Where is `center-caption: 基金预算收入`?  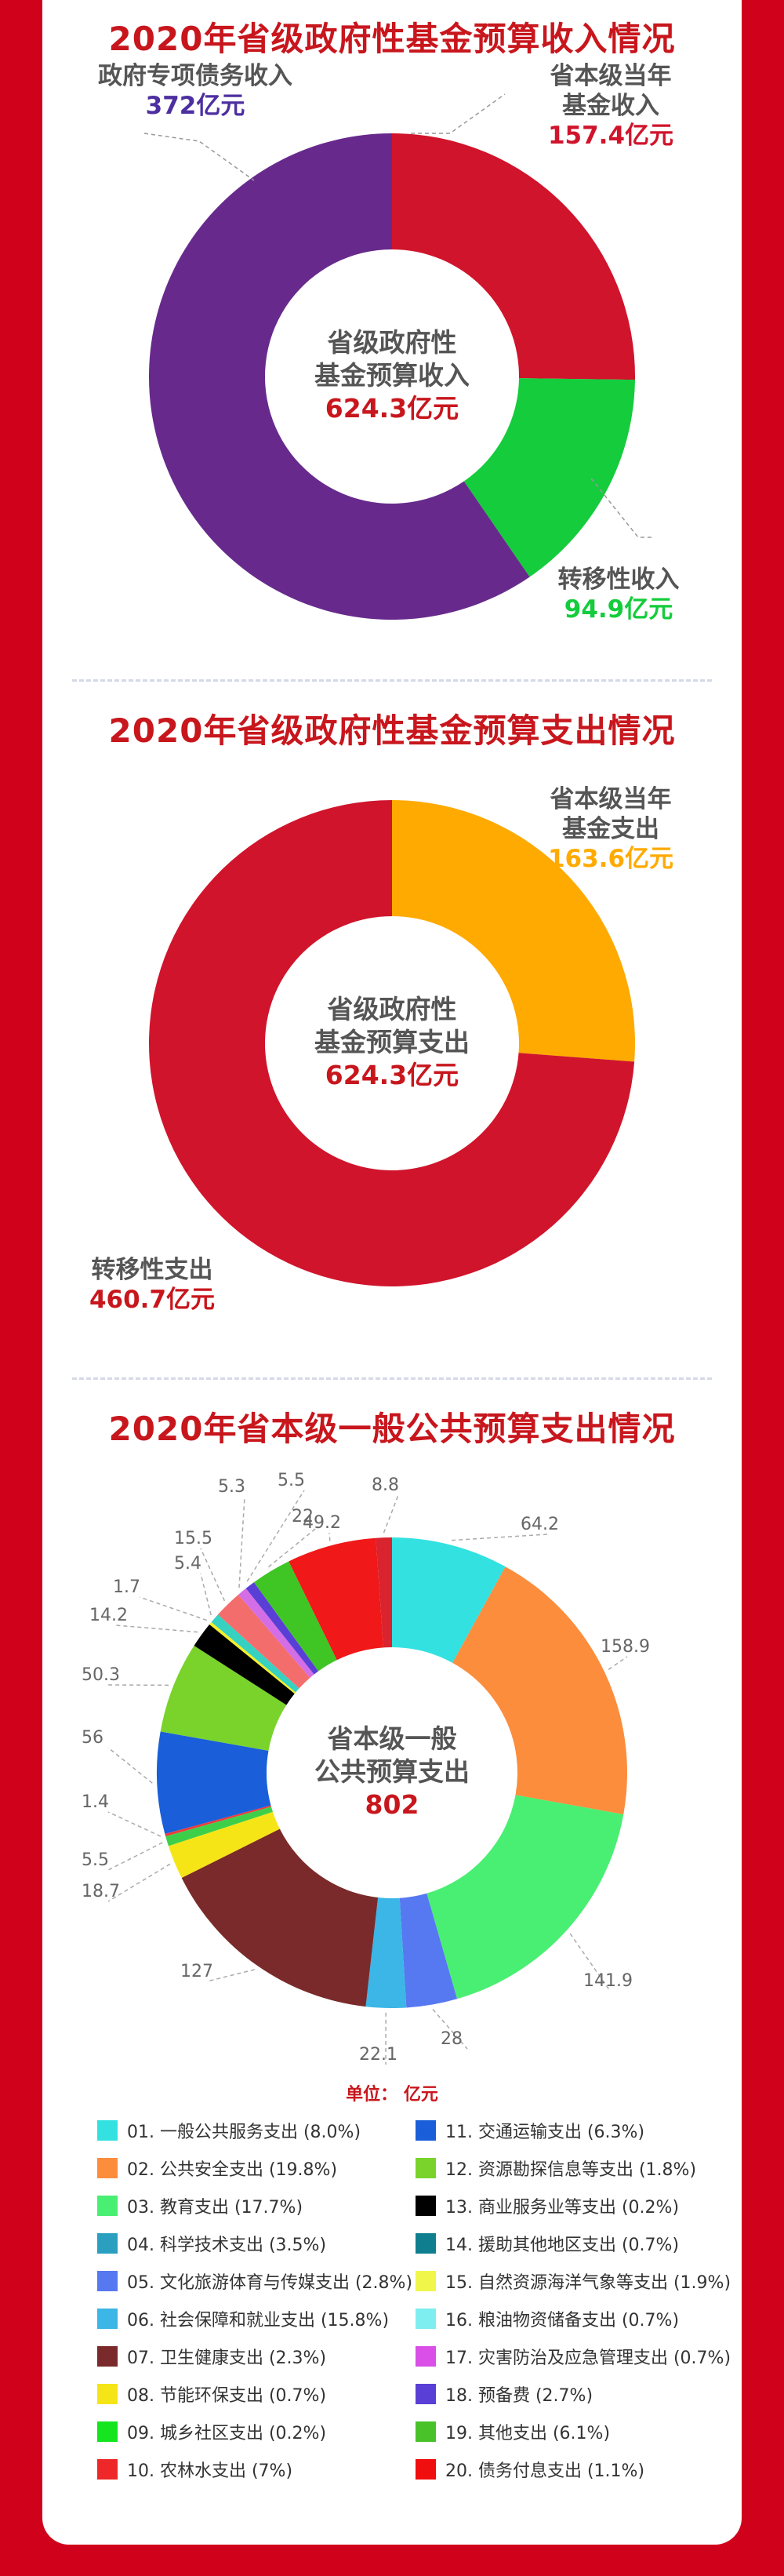
center-caption: 基金预算收入 is located at coordinates (392, 375).